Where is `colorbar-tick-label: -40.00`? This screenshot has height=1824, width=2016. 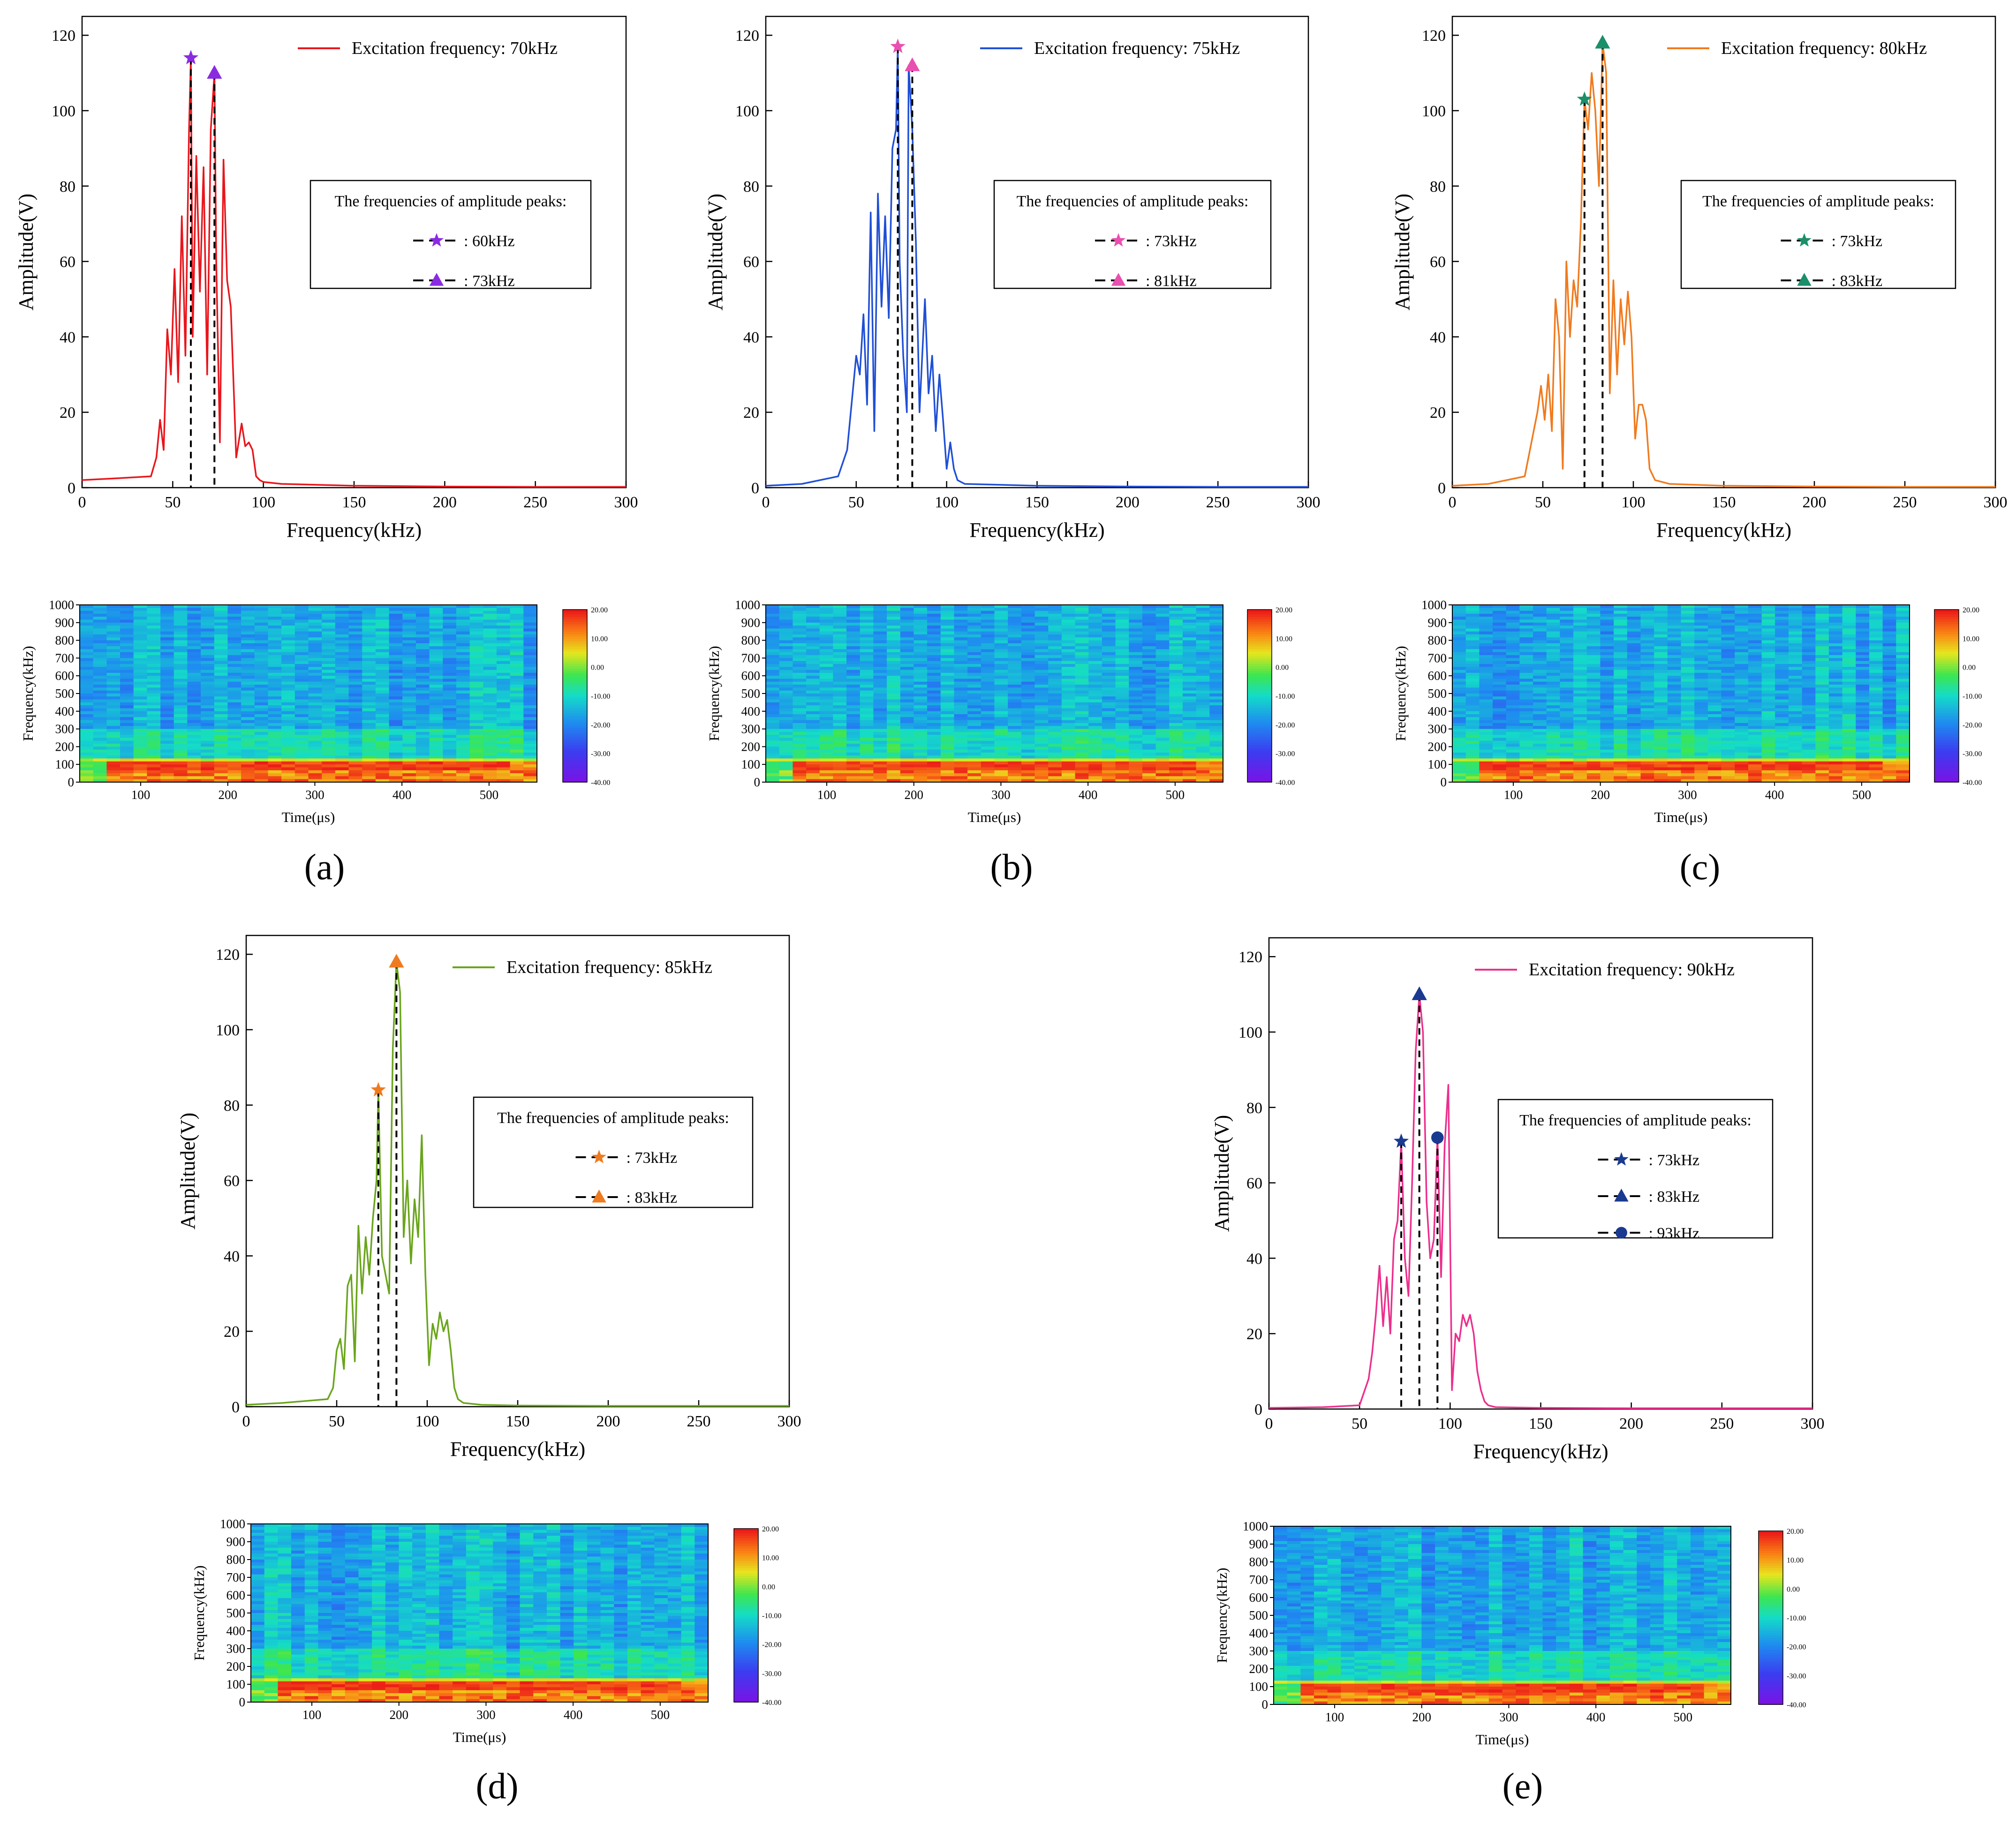
colorbar-tick-label: -40.00 is located at coordinates (600, 783).